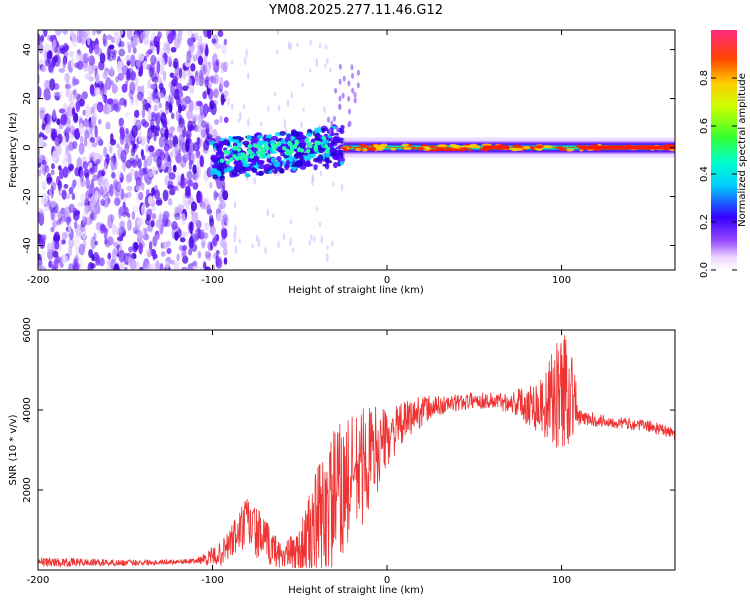 The image size is (750, 600). What do you see at coordinates (27, 196) in the screenshot?
I see `spectrogram-y-tick-label: -20` at bounding box center [27, 196].